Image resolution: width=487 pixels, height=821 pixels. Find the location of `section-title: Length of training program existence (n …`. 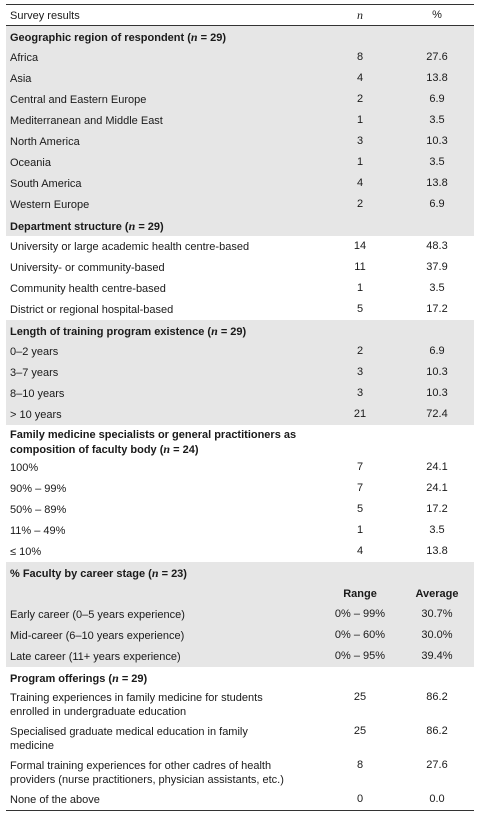

section-title: Length of training program existence (n … is located at coordinates (128, 331).